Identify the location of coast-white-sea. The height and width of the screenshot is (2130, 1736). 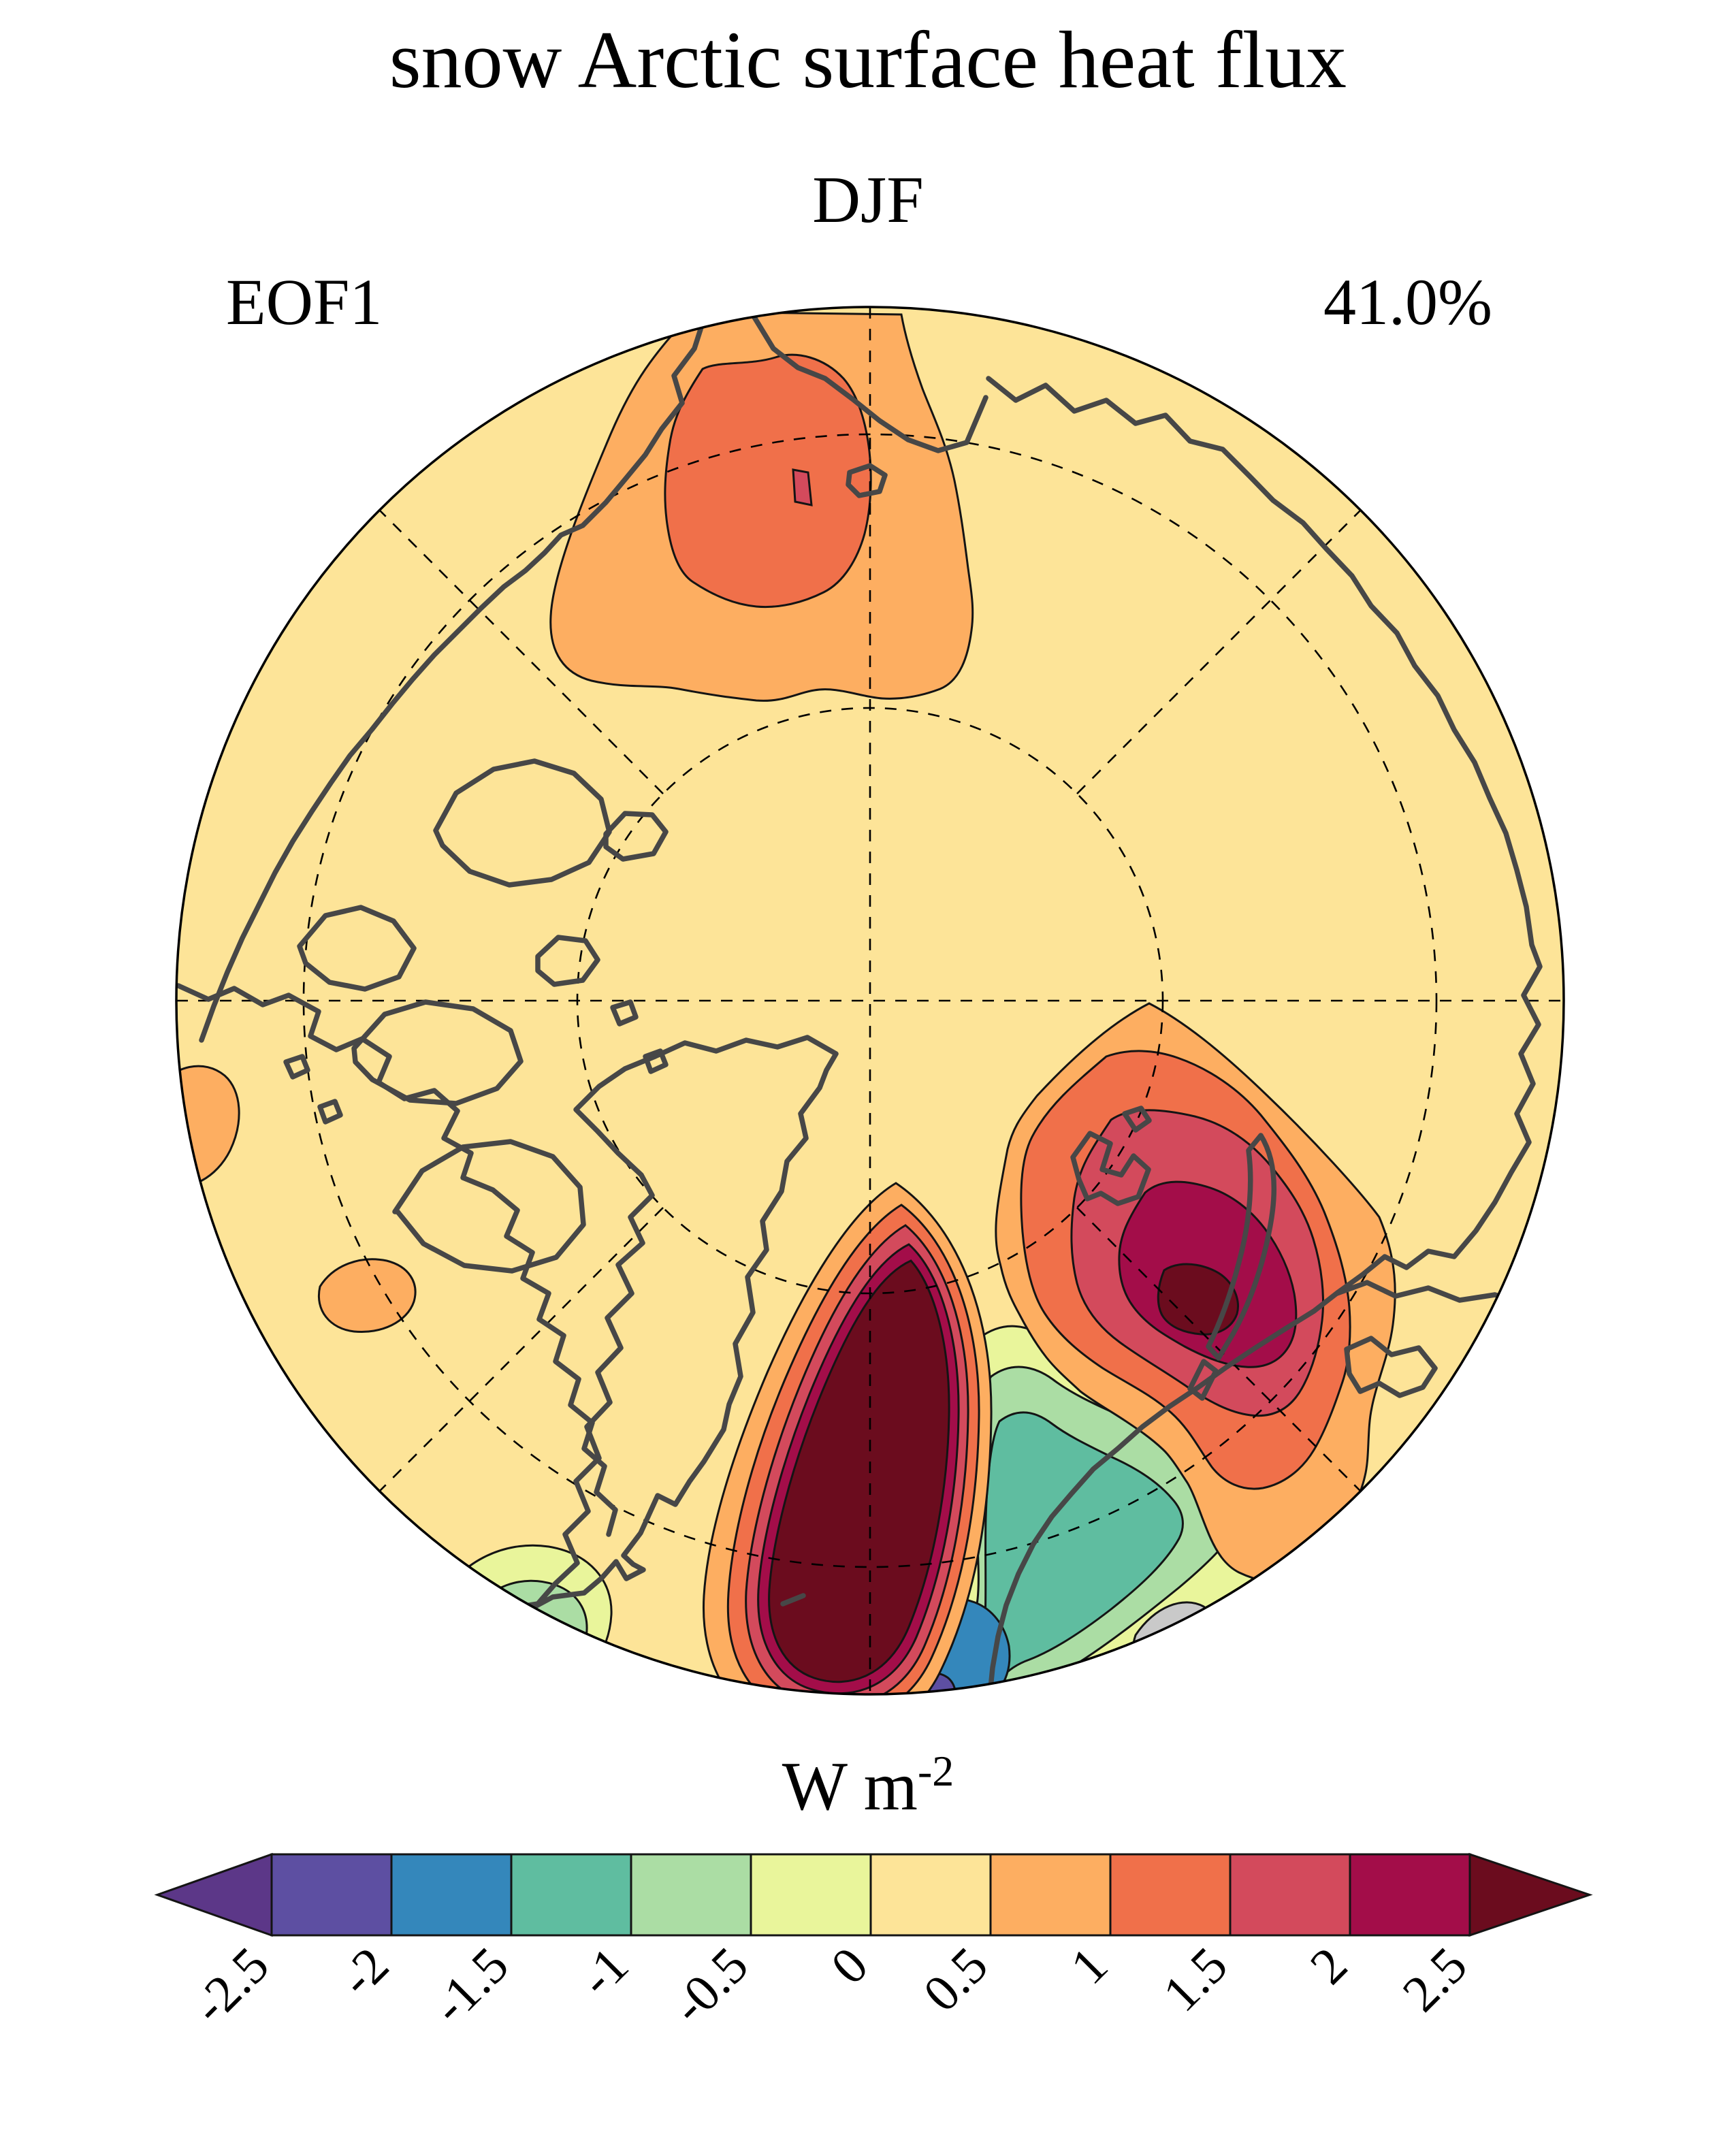
(1391, 1367).